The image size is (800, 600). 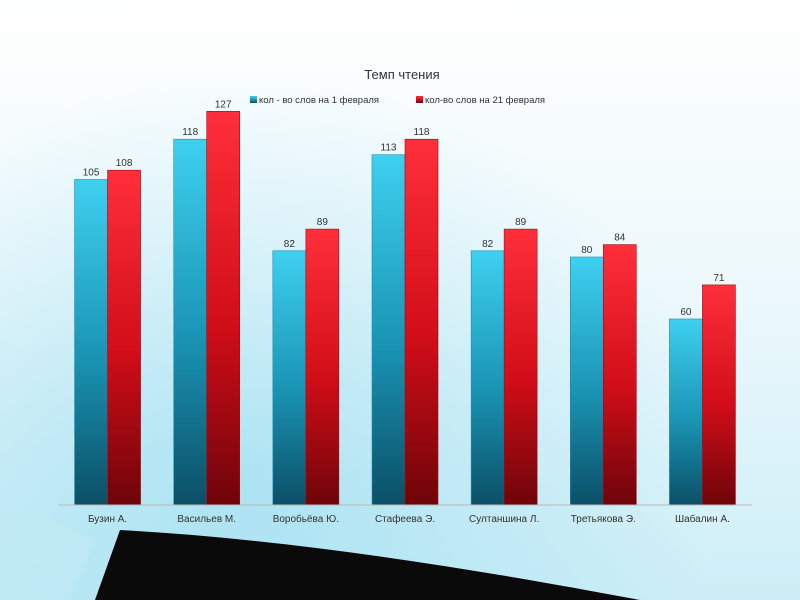 I want to click on value-label-series-2-3: 89, so click(x=323, y=222).